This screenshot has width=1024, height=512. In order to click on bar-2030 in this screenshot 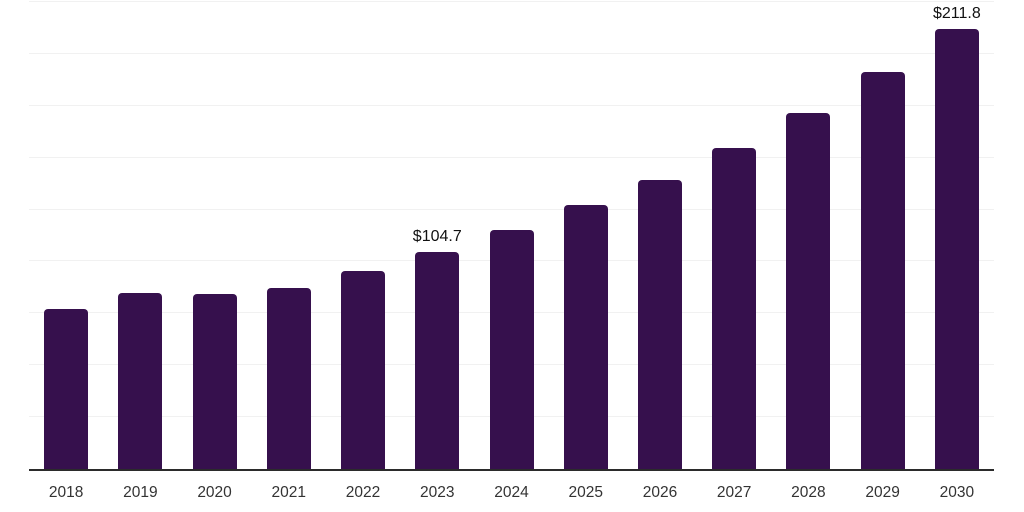, I will do `click(956, 249)`.